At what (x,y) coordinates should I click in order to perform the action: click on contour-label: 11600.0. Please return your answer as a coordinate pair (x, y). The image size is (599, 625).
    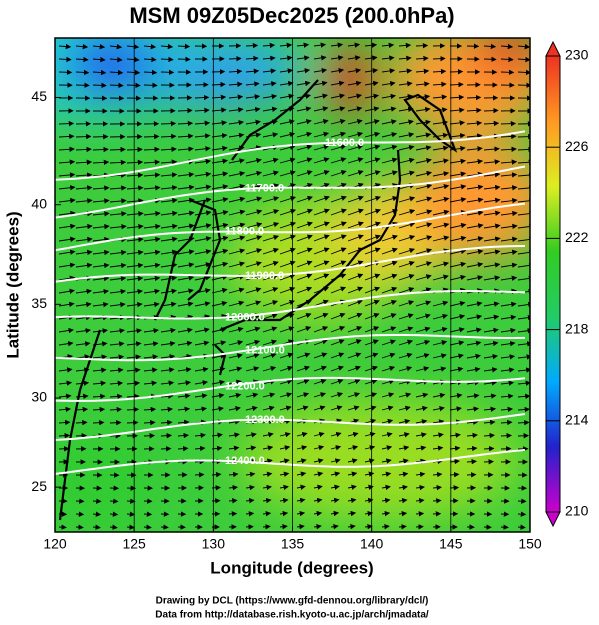
    Looking at the image, I should click on (344, 143).